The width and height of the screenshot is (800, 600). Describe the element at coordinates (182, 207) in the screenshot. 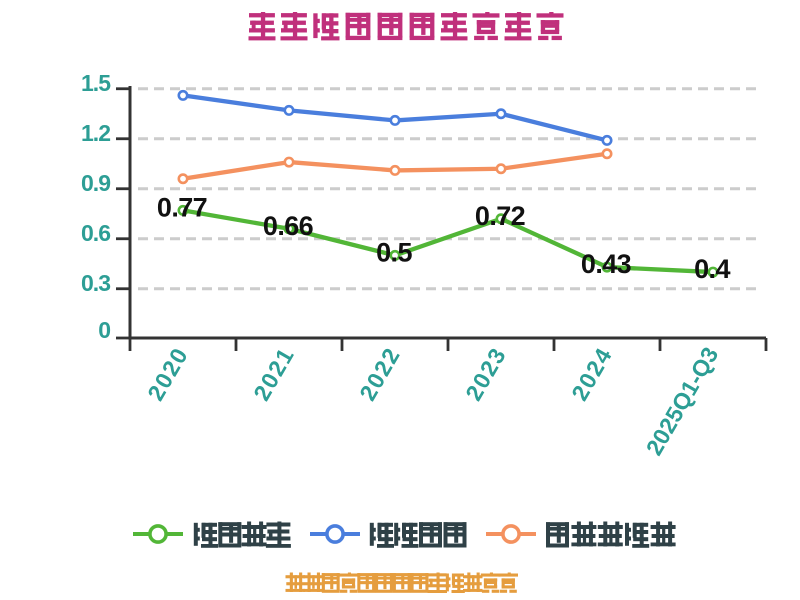

I see `svg-text: 0.77` at that location.